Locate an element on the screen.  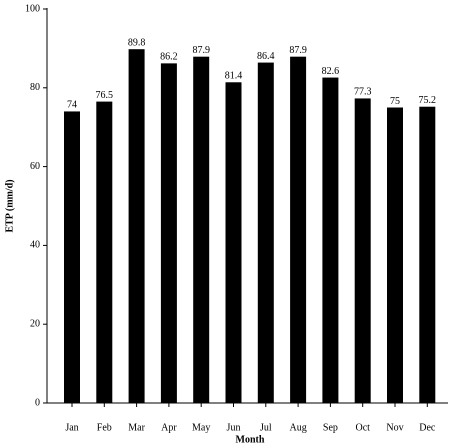
x-tick-label: Jul is located at coordinates (266, 427).